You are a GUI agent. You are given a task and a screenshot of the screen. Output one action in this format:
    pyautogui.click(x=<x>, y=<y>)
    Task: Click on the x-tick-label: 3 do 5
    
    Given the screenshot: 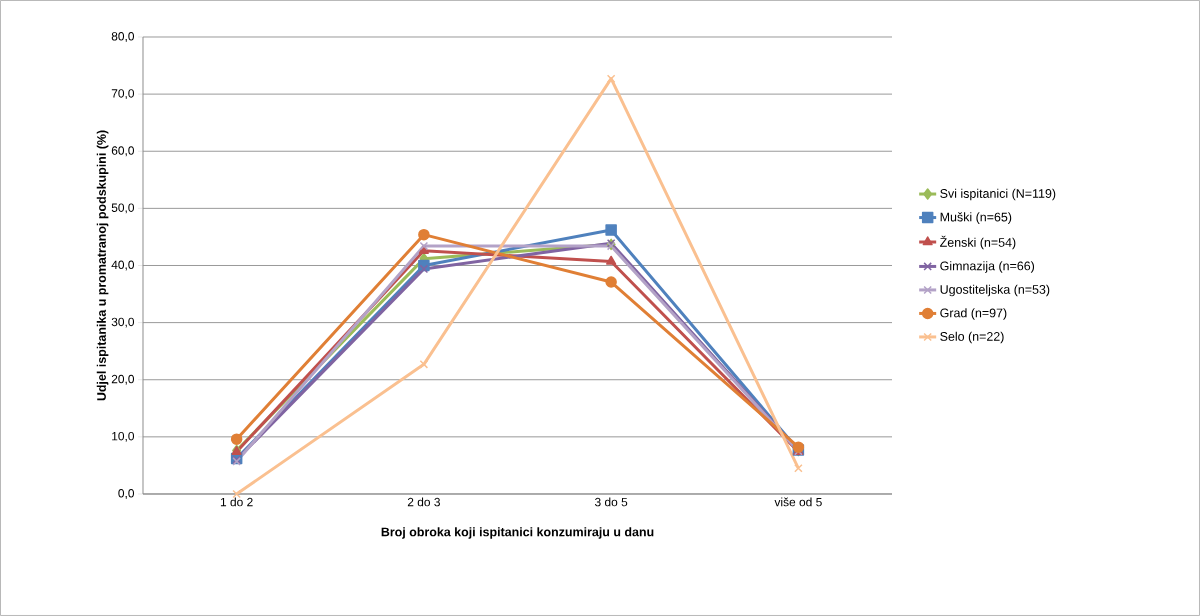 What is the action you would take?
    pyautogui.click(x=611, y=502)
    